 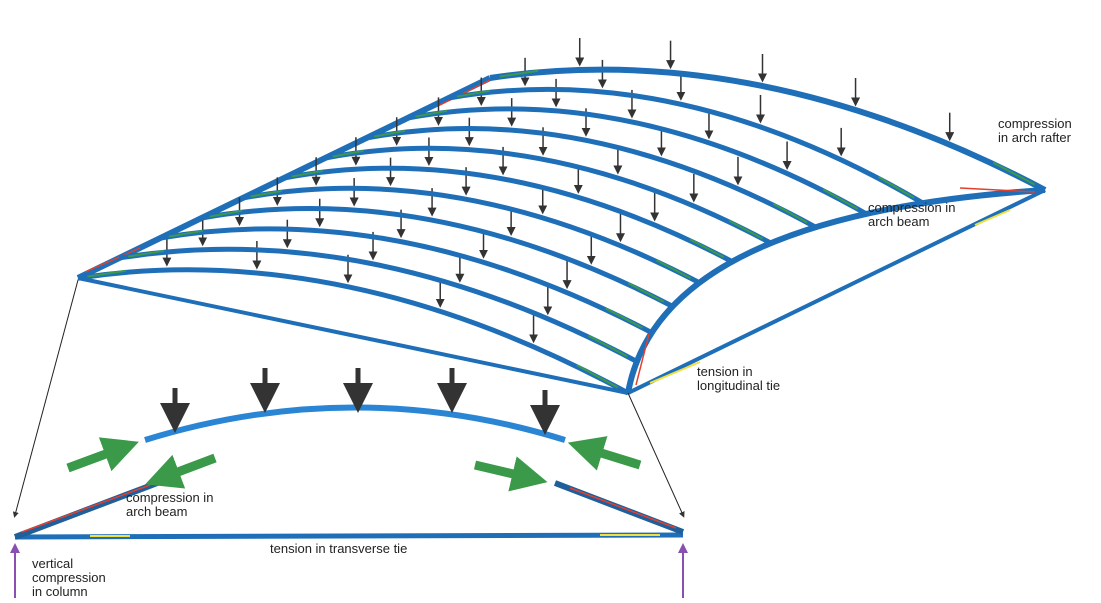 I want to click on label: tension in, so click(x=725, y=371).